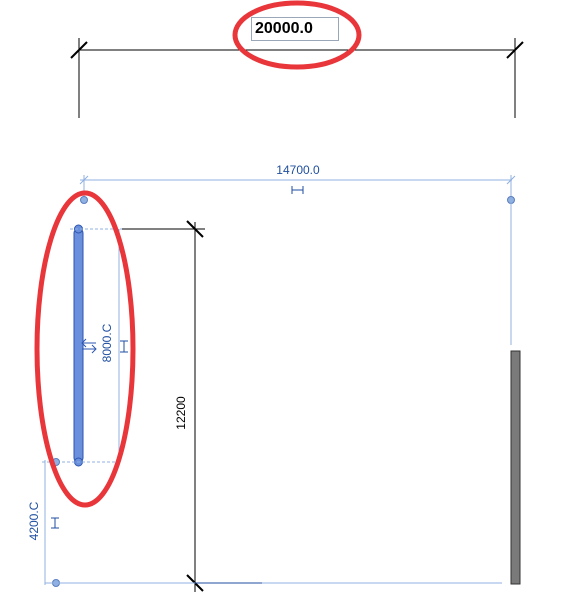 This screenshot has width=569, height=612. Describe the element at coordinates (297, 190) in the screenshot. I see `dimension-14700-text-drag-icon` at that location.